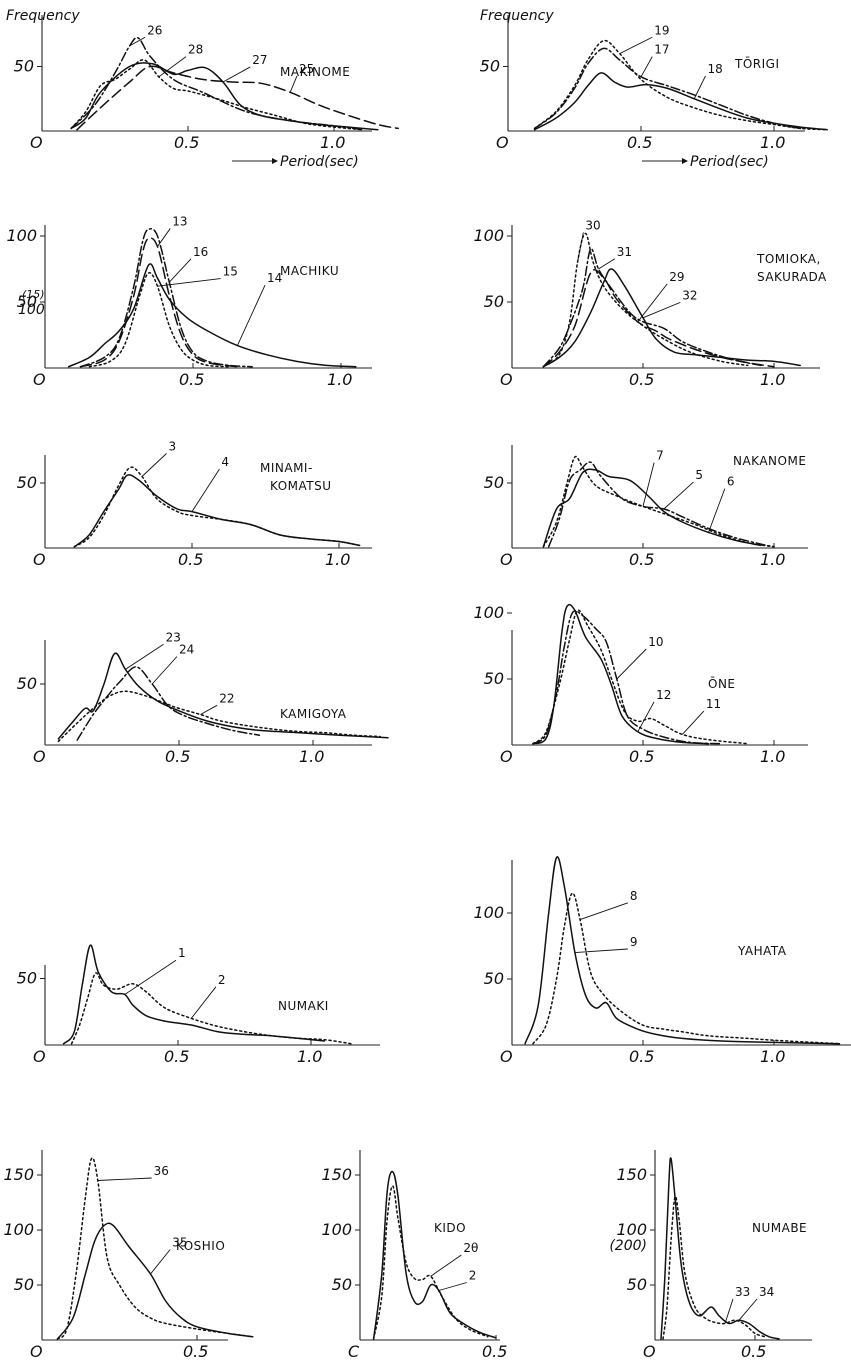 The height and width of the screenshot is (1367, 851). What do you see at coordinates (634, 942) in the screenshot?
I see `callout-label: 9` at bounding box center [634, 942].